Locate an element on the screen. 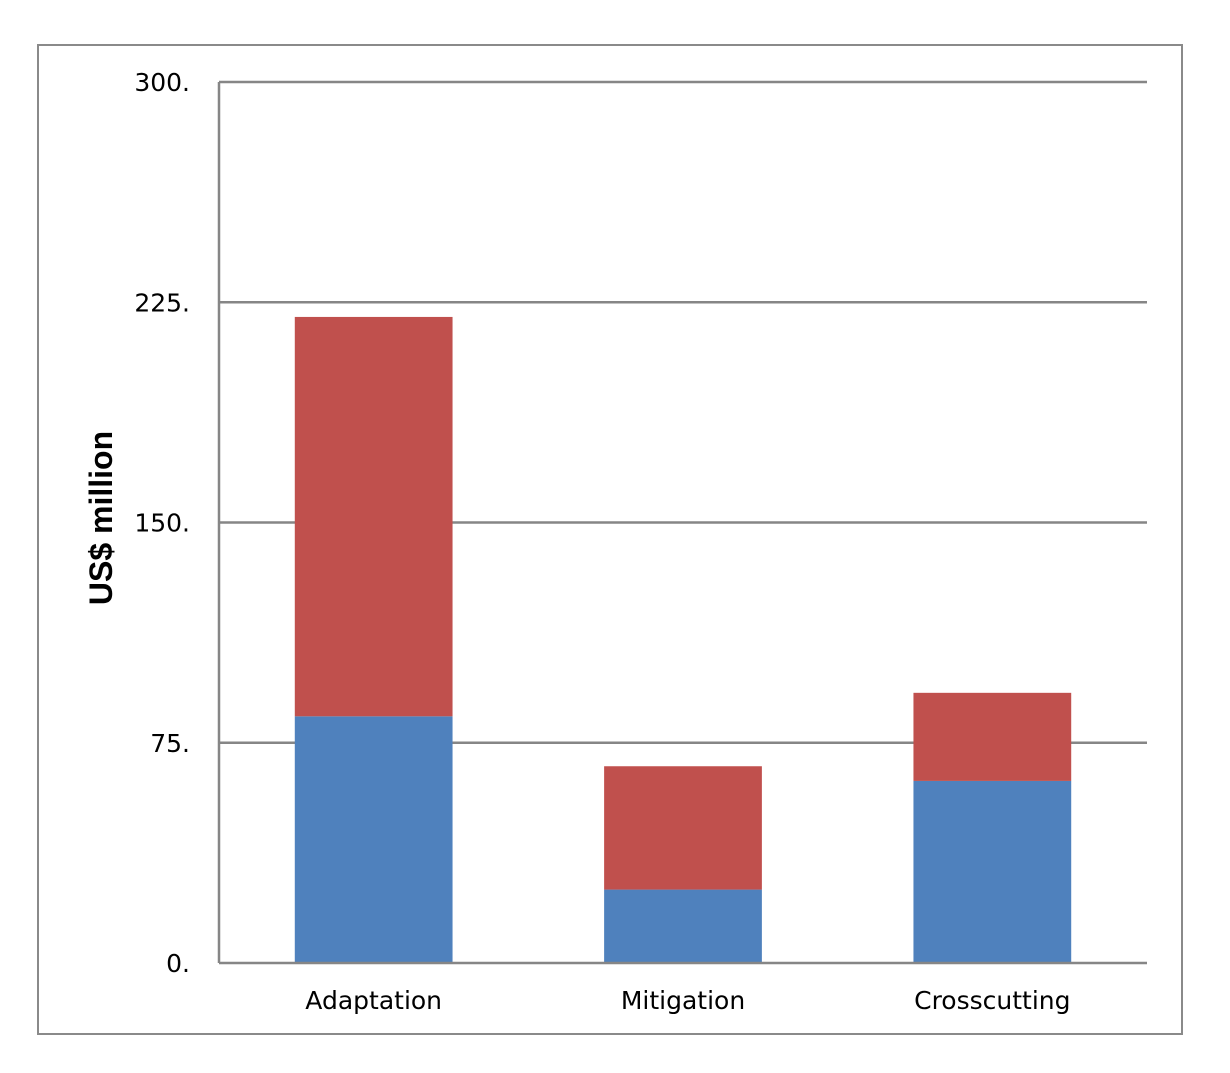 Image resolution: width=1230 pixels, height=1073 pixels. x-category-label: Mitigation is located at coordinates (683, 1000).